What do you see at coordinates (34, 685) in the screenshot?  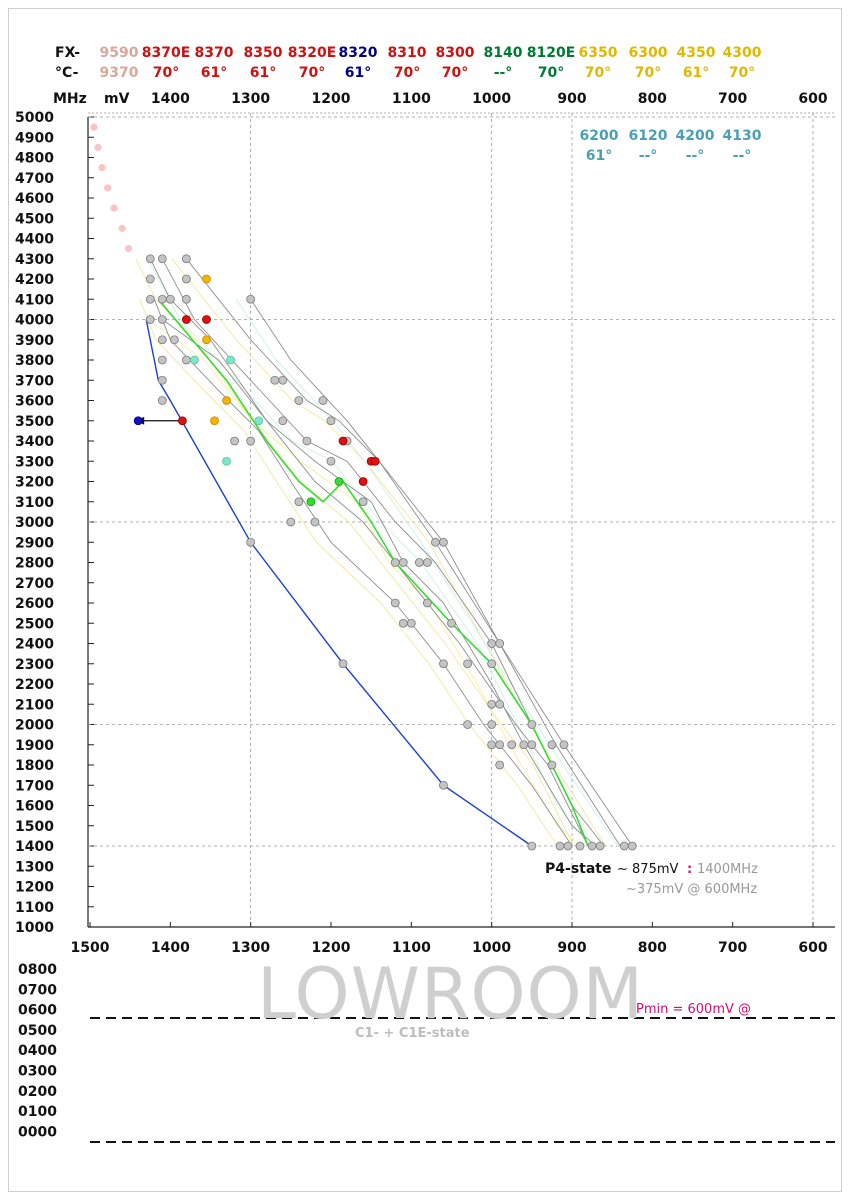 I see `y-tick-label: 2200` at bounding box center [34, 685].